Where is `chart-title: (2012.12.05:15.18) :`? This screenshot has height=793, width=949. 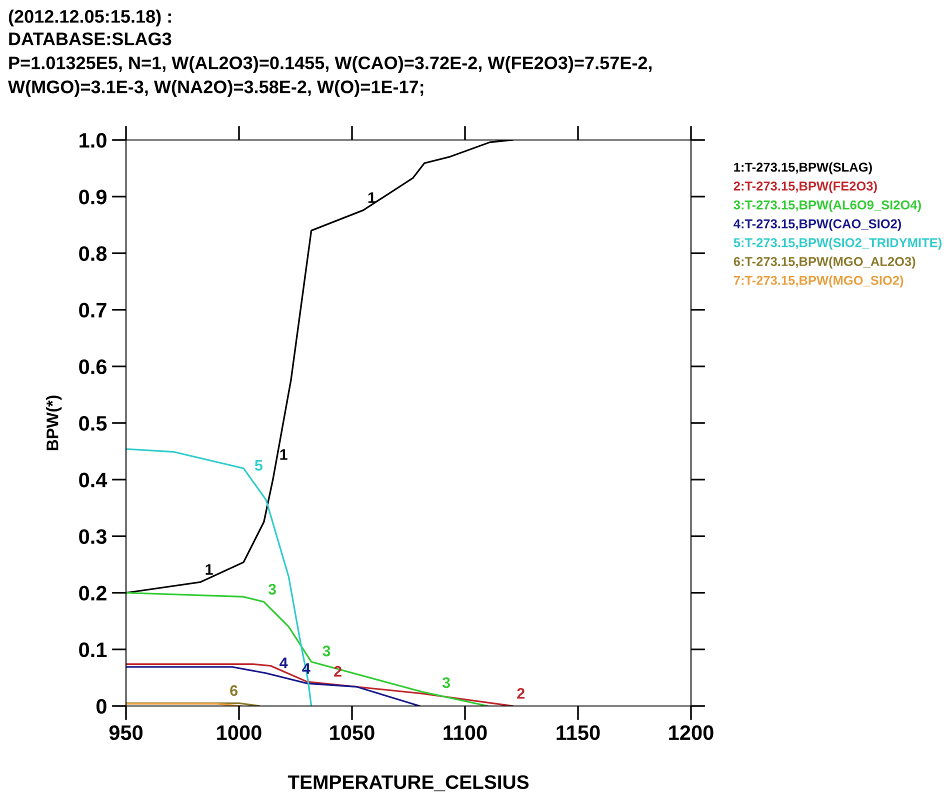
chart-title: (2012.12.05:15.18) : is located at coordinates (89, 18).